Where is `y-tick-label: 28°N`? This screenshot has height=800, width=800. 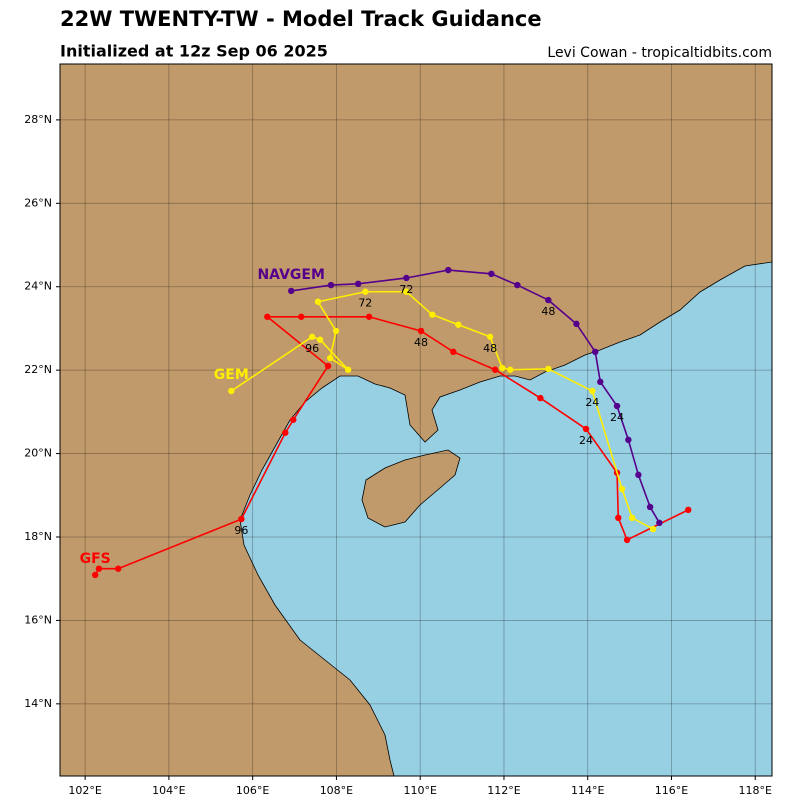 y-tick-label: 28°N is located at coordinates (38, 119).